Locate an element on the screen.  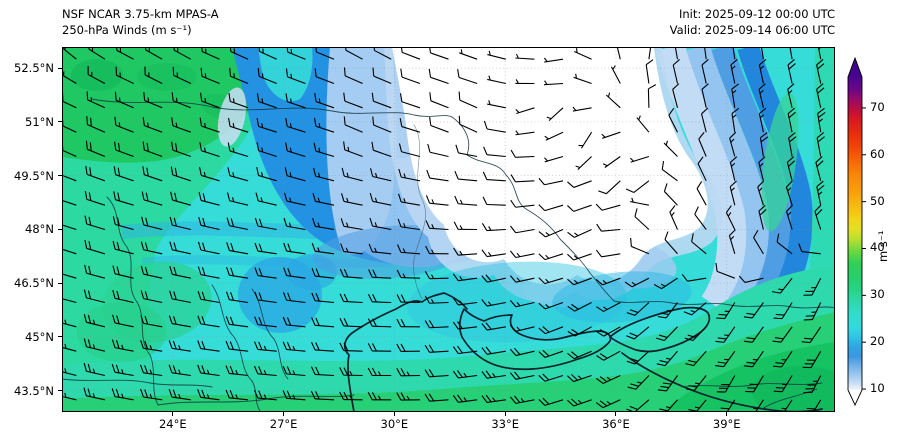
colorbar-tick-label: 40 is located at coordinates (877, 247).